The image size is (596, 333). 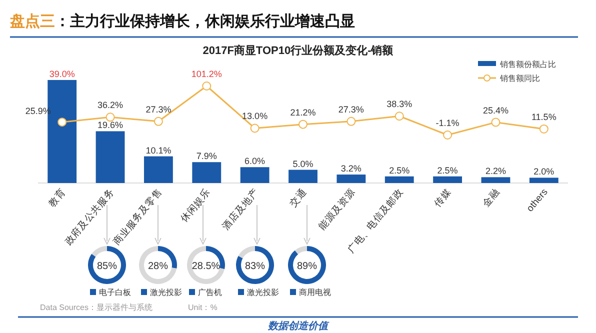 What do you see at coordinates (195, 205) in the screenshot?
I see `x-tick-label: 休闲娱乐` at bounding box center [195, 205].